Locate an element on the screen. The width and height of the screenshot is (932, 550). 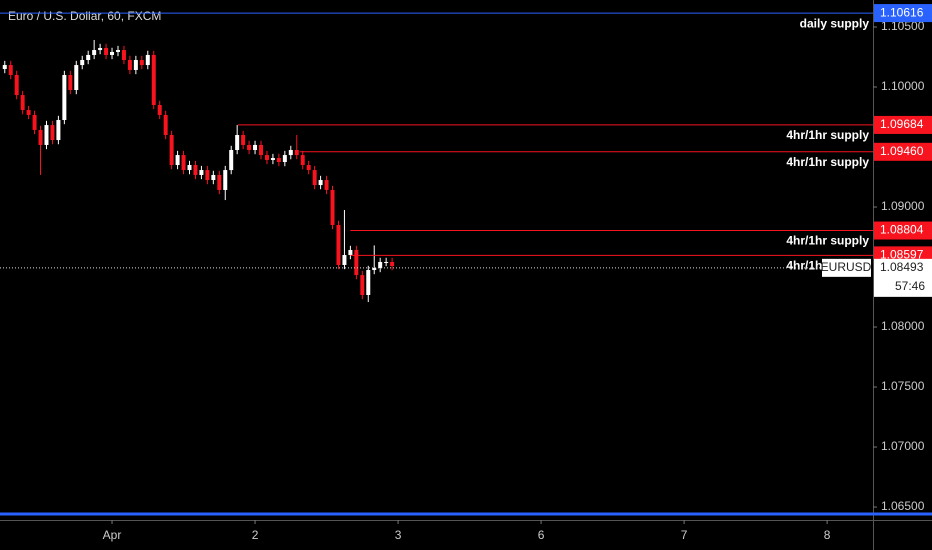
countdown: 57:46 is located at coordinates (910, 286).